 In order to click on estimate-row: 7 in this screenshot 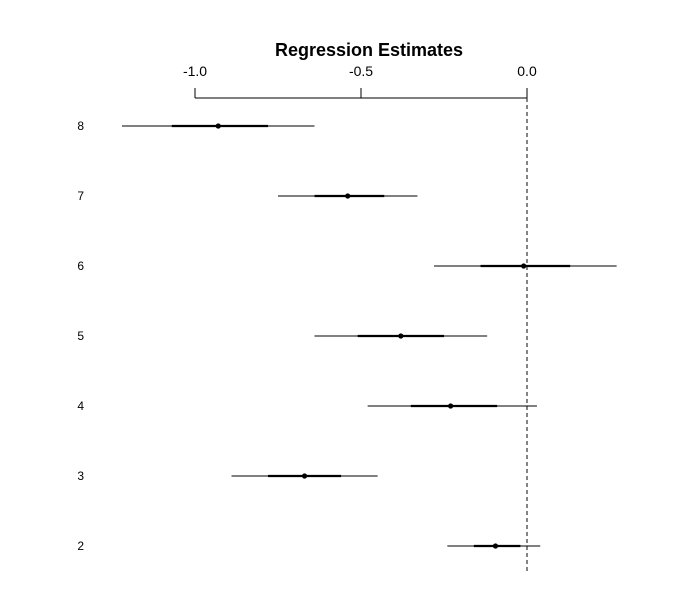, I will do `click(247, 196)`.